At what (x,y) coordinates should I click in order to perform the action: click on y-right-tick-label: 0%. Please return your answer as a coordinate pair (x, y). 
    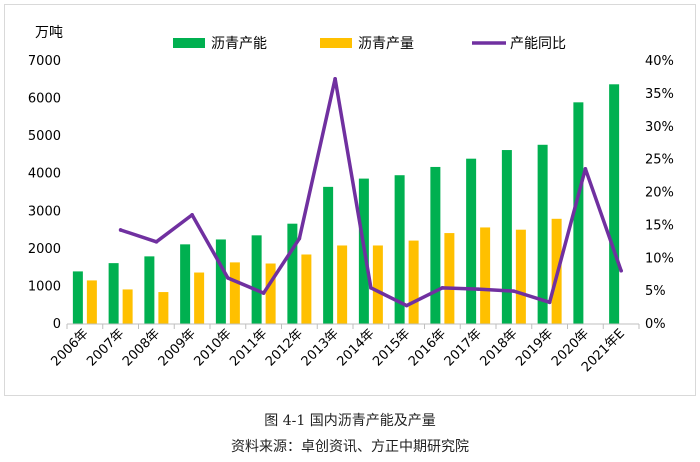
    Looking at the image, I should click on (655, 324).